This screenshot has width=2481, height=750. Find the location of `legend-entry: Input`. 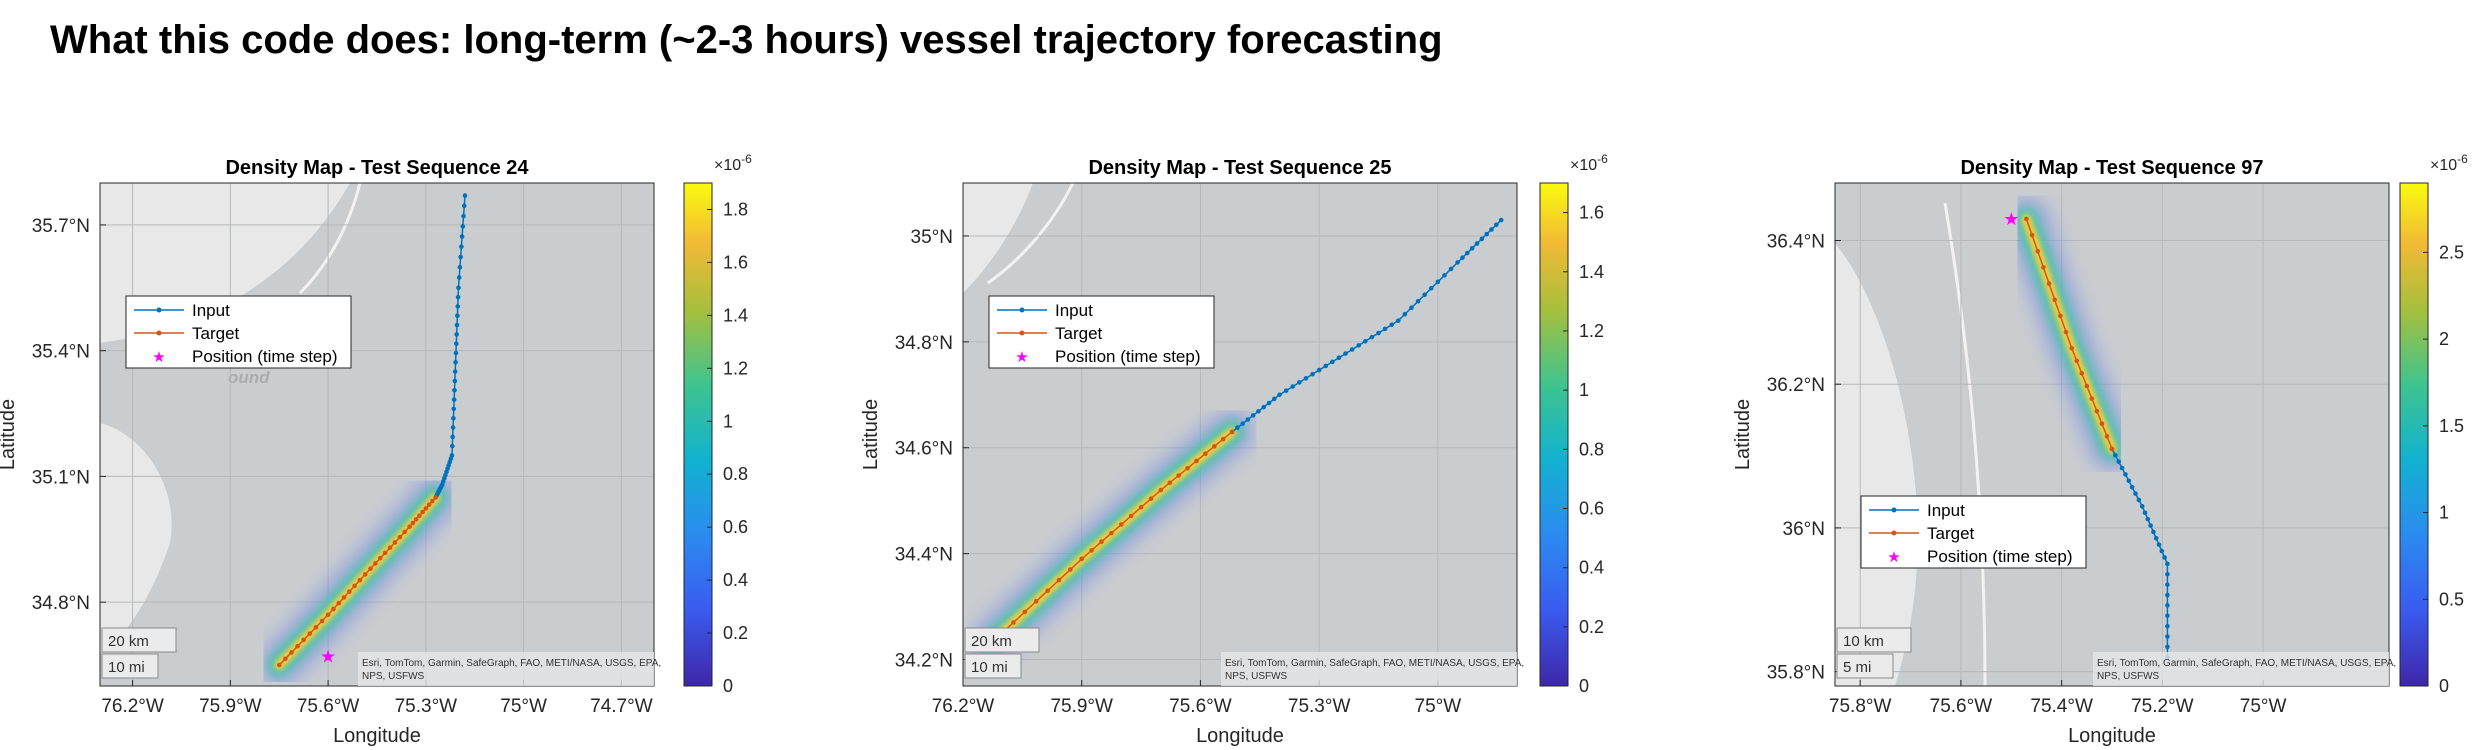

legend-entry: Input is located at coordinates (1946, 510).